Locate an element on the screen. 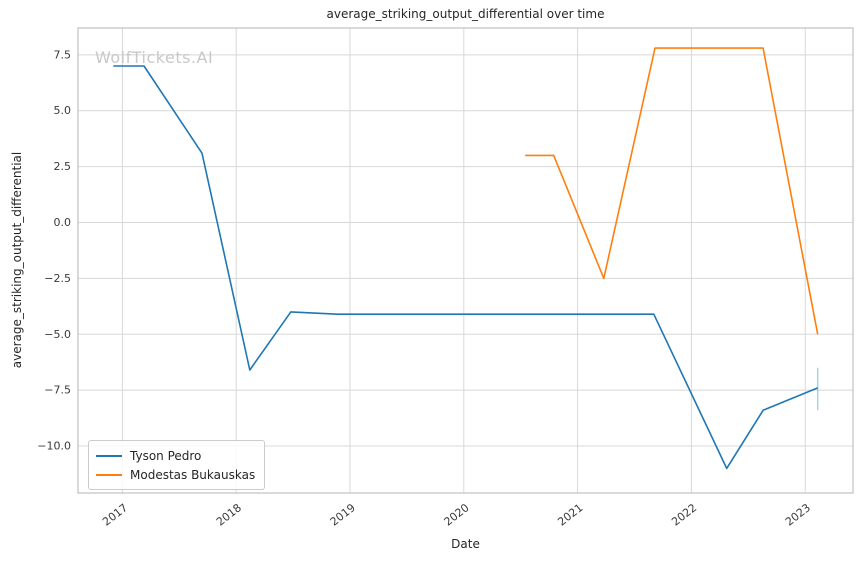 This screenshot has height=561, width=862. x-tick-label: 2020 is located at coordinates (457, 514).